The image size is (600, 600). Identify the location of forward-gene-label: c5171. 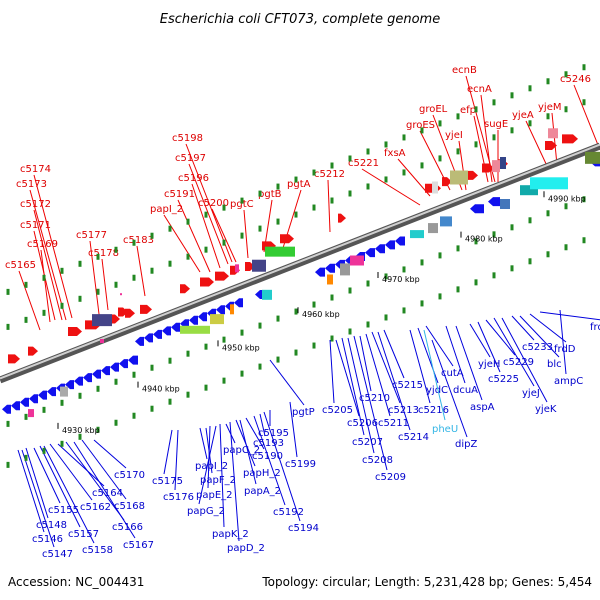
(35, 225).